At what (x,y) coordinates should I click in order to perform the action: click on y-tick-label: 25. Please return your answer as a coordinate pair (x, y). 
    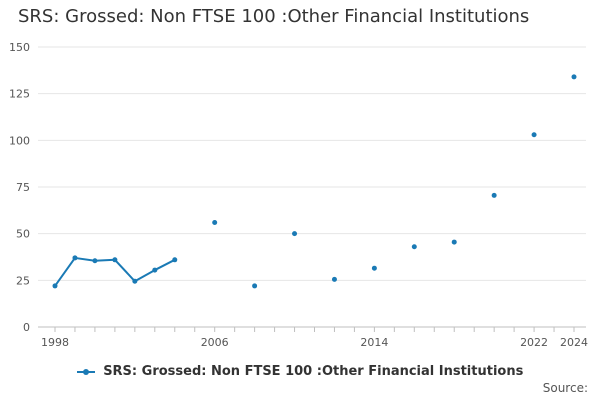
    Looking at the image, I should click on (23, 280).